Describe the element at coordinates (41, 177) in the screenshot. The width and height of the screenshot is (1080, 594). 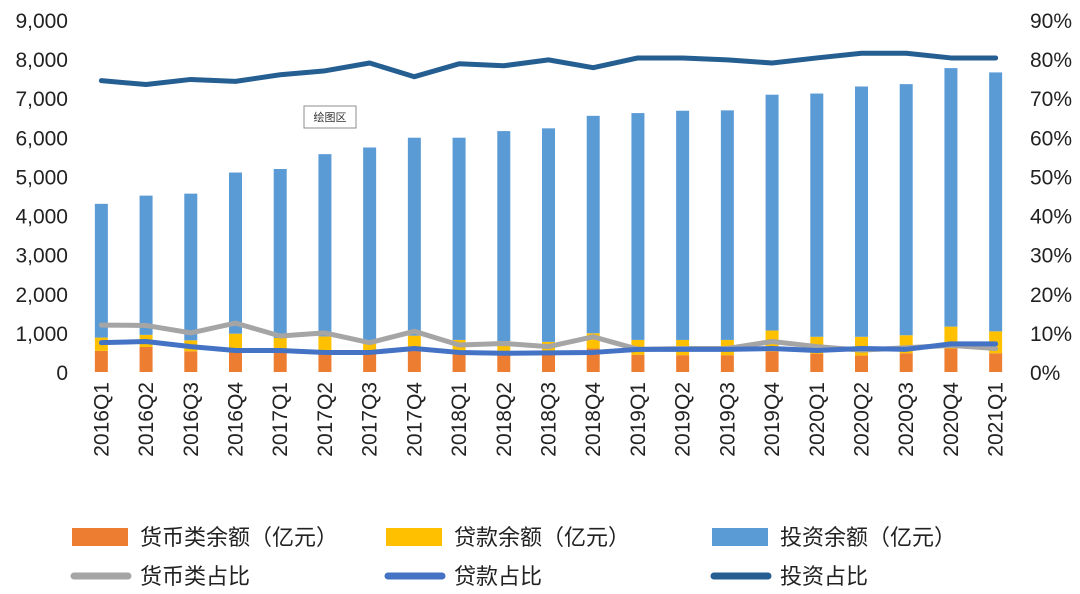
I see `left-tick-label: 5,000` at that location.